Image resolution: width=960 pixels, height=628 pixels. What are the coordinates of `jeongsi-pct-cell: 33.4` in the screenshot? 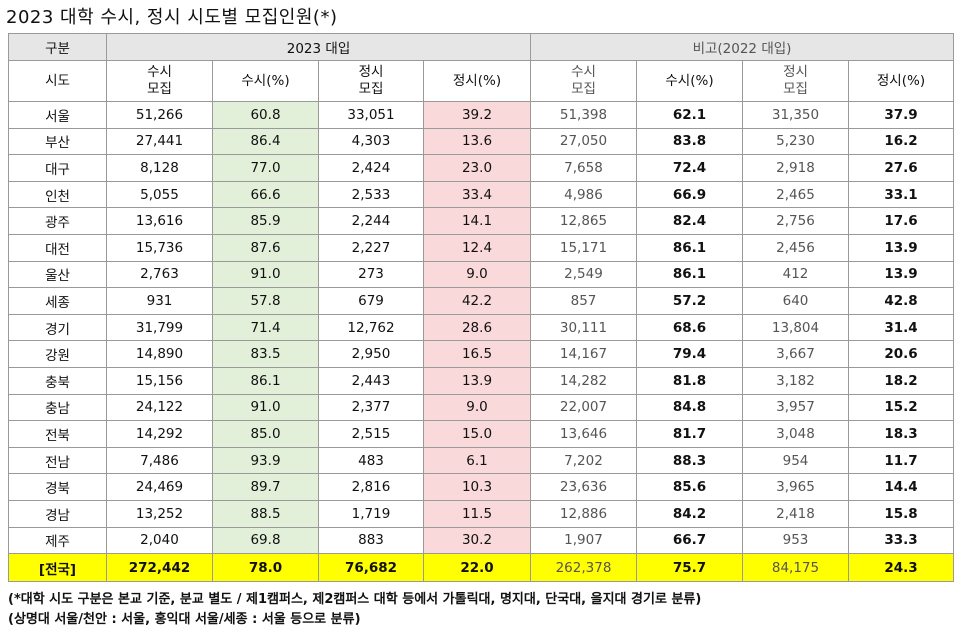 It's located at (477, 194).